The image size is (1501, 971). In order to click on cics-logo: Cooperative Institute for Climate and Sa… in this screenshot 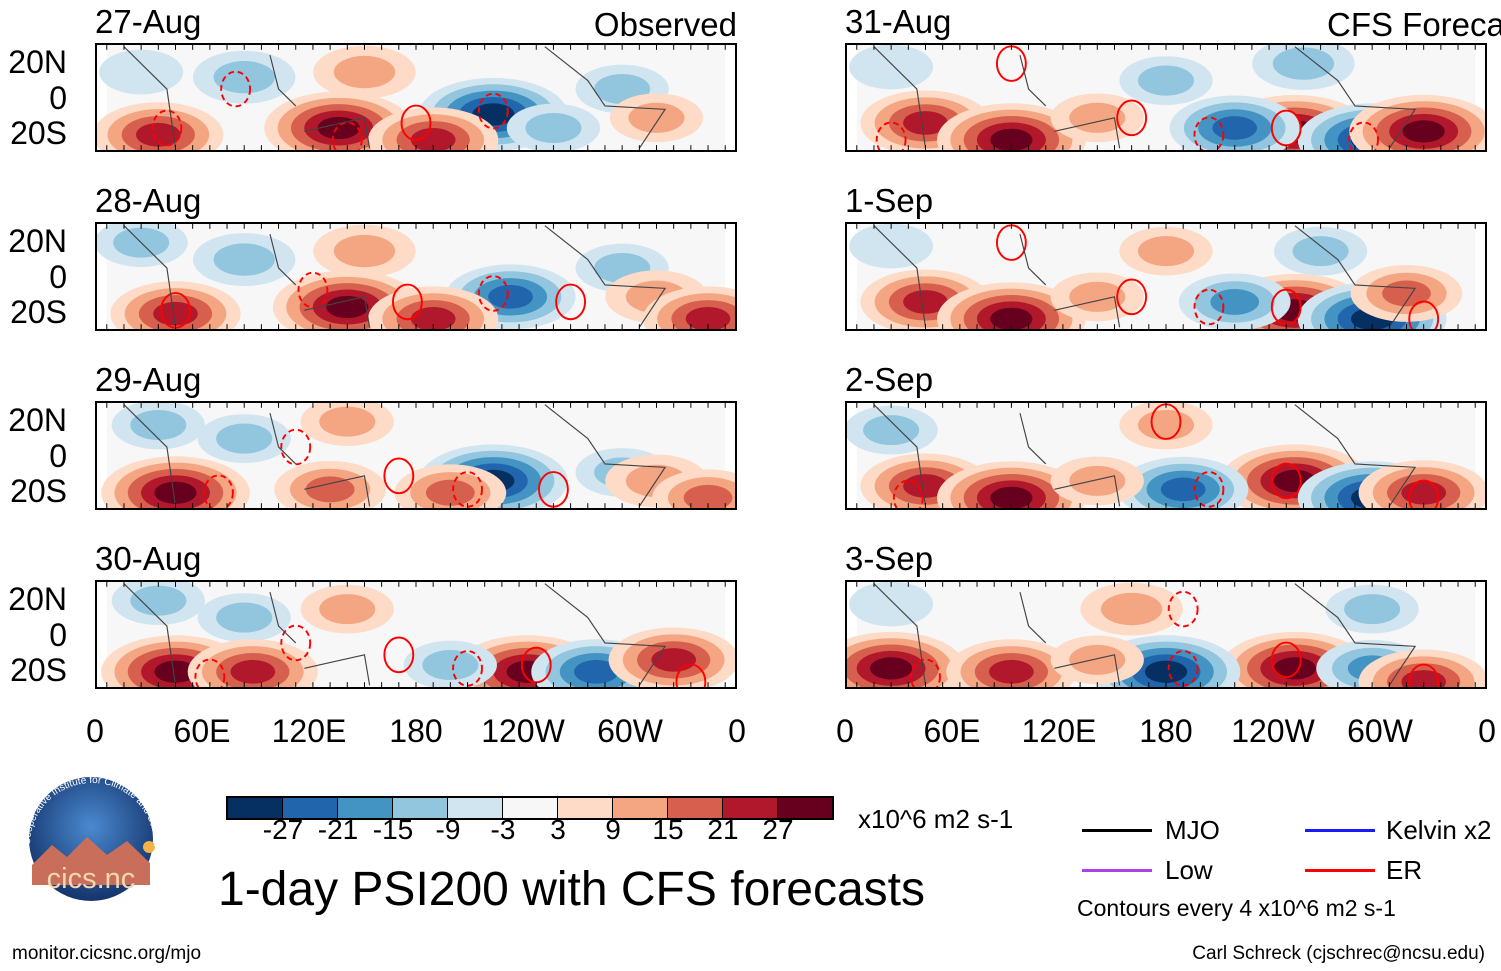, I will do `click(87, 838)`.